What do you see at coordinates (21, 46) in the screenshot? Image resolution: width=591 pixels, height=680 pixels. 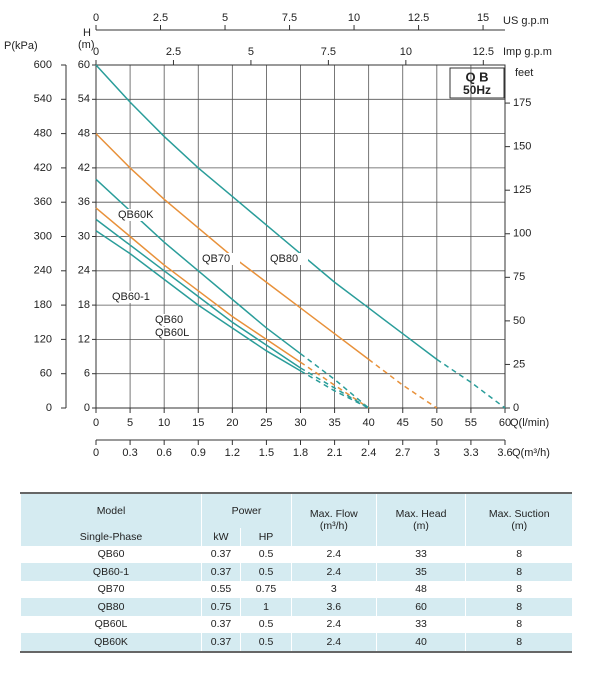 I see `p-axis-label: P(kPa)` at bounding box center [21, 46].